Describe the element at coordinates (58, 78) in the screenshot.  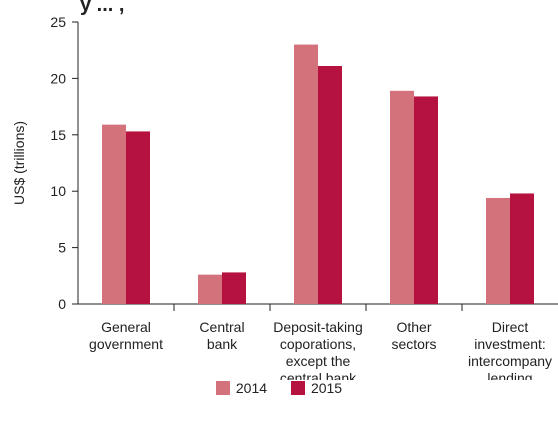
I see `y-tick-label: 20` at that location.